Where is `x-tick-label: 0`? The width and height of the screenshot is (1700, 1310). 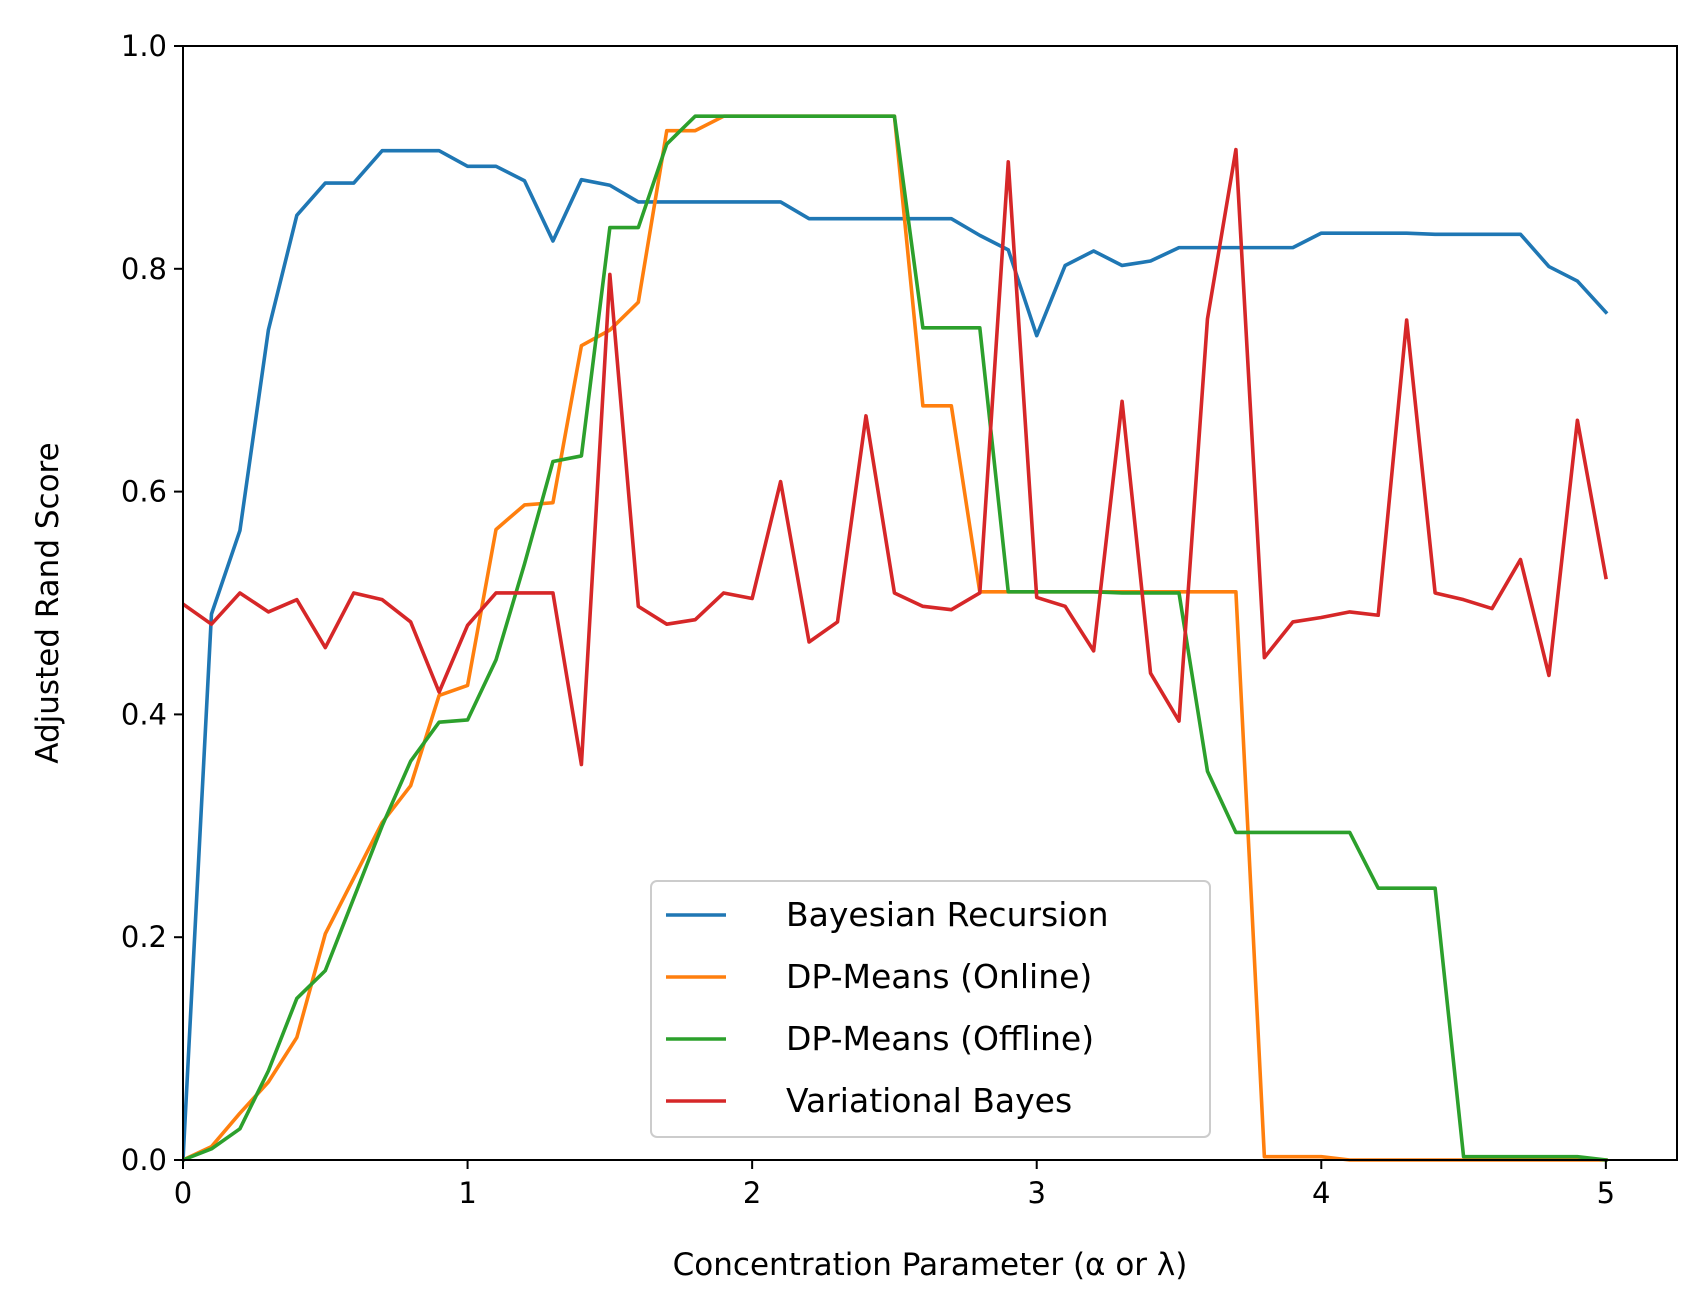 x-tick-label: 0 is located at coordinates (183, 1193).